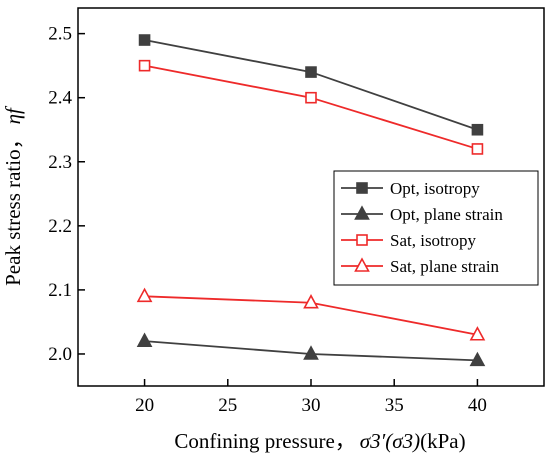 The width and height of the screenshot is (550, 466). What do you see at coordinates (433, 240) in the screenshot?
I see `legend-label: Sat, isotropy` at bounding box center [433, 240].